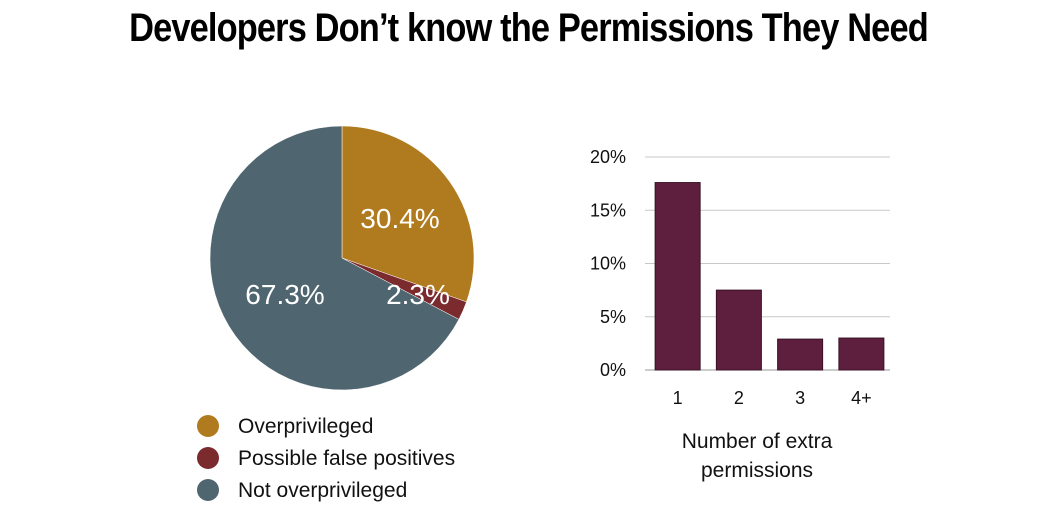 This screenshot has height=530, width=1057. I want to click on x-axis-label: Number of extra, so click(757, 441).